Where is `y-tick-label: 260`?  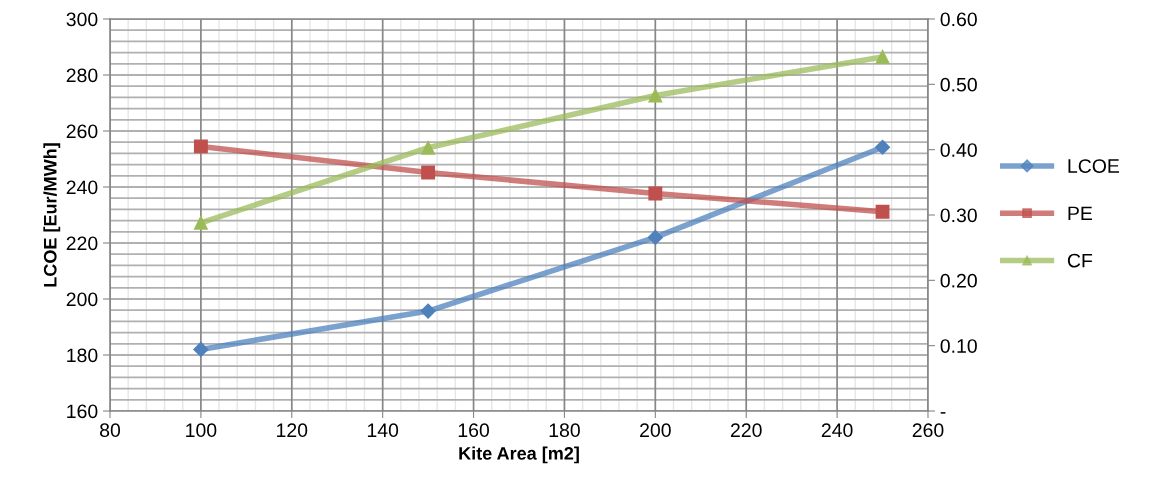
y-tick-label: 260 is located at coordinates (82, 131).